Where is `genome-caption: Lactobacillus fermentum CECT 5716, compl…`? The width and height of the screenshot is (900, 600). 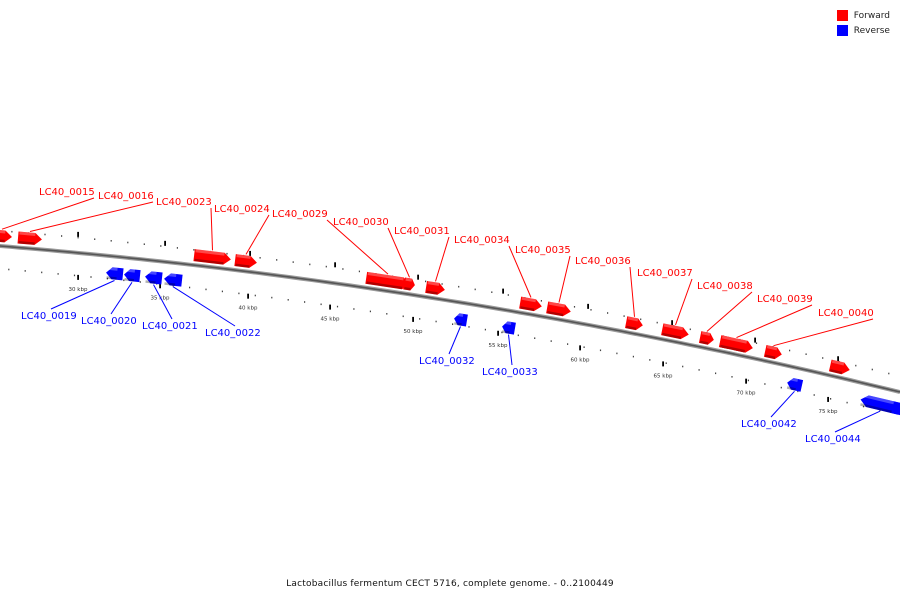 genome-caption: Lactobacillus fermentum CECT 5716, compl… is located at coordinates (450, 584).